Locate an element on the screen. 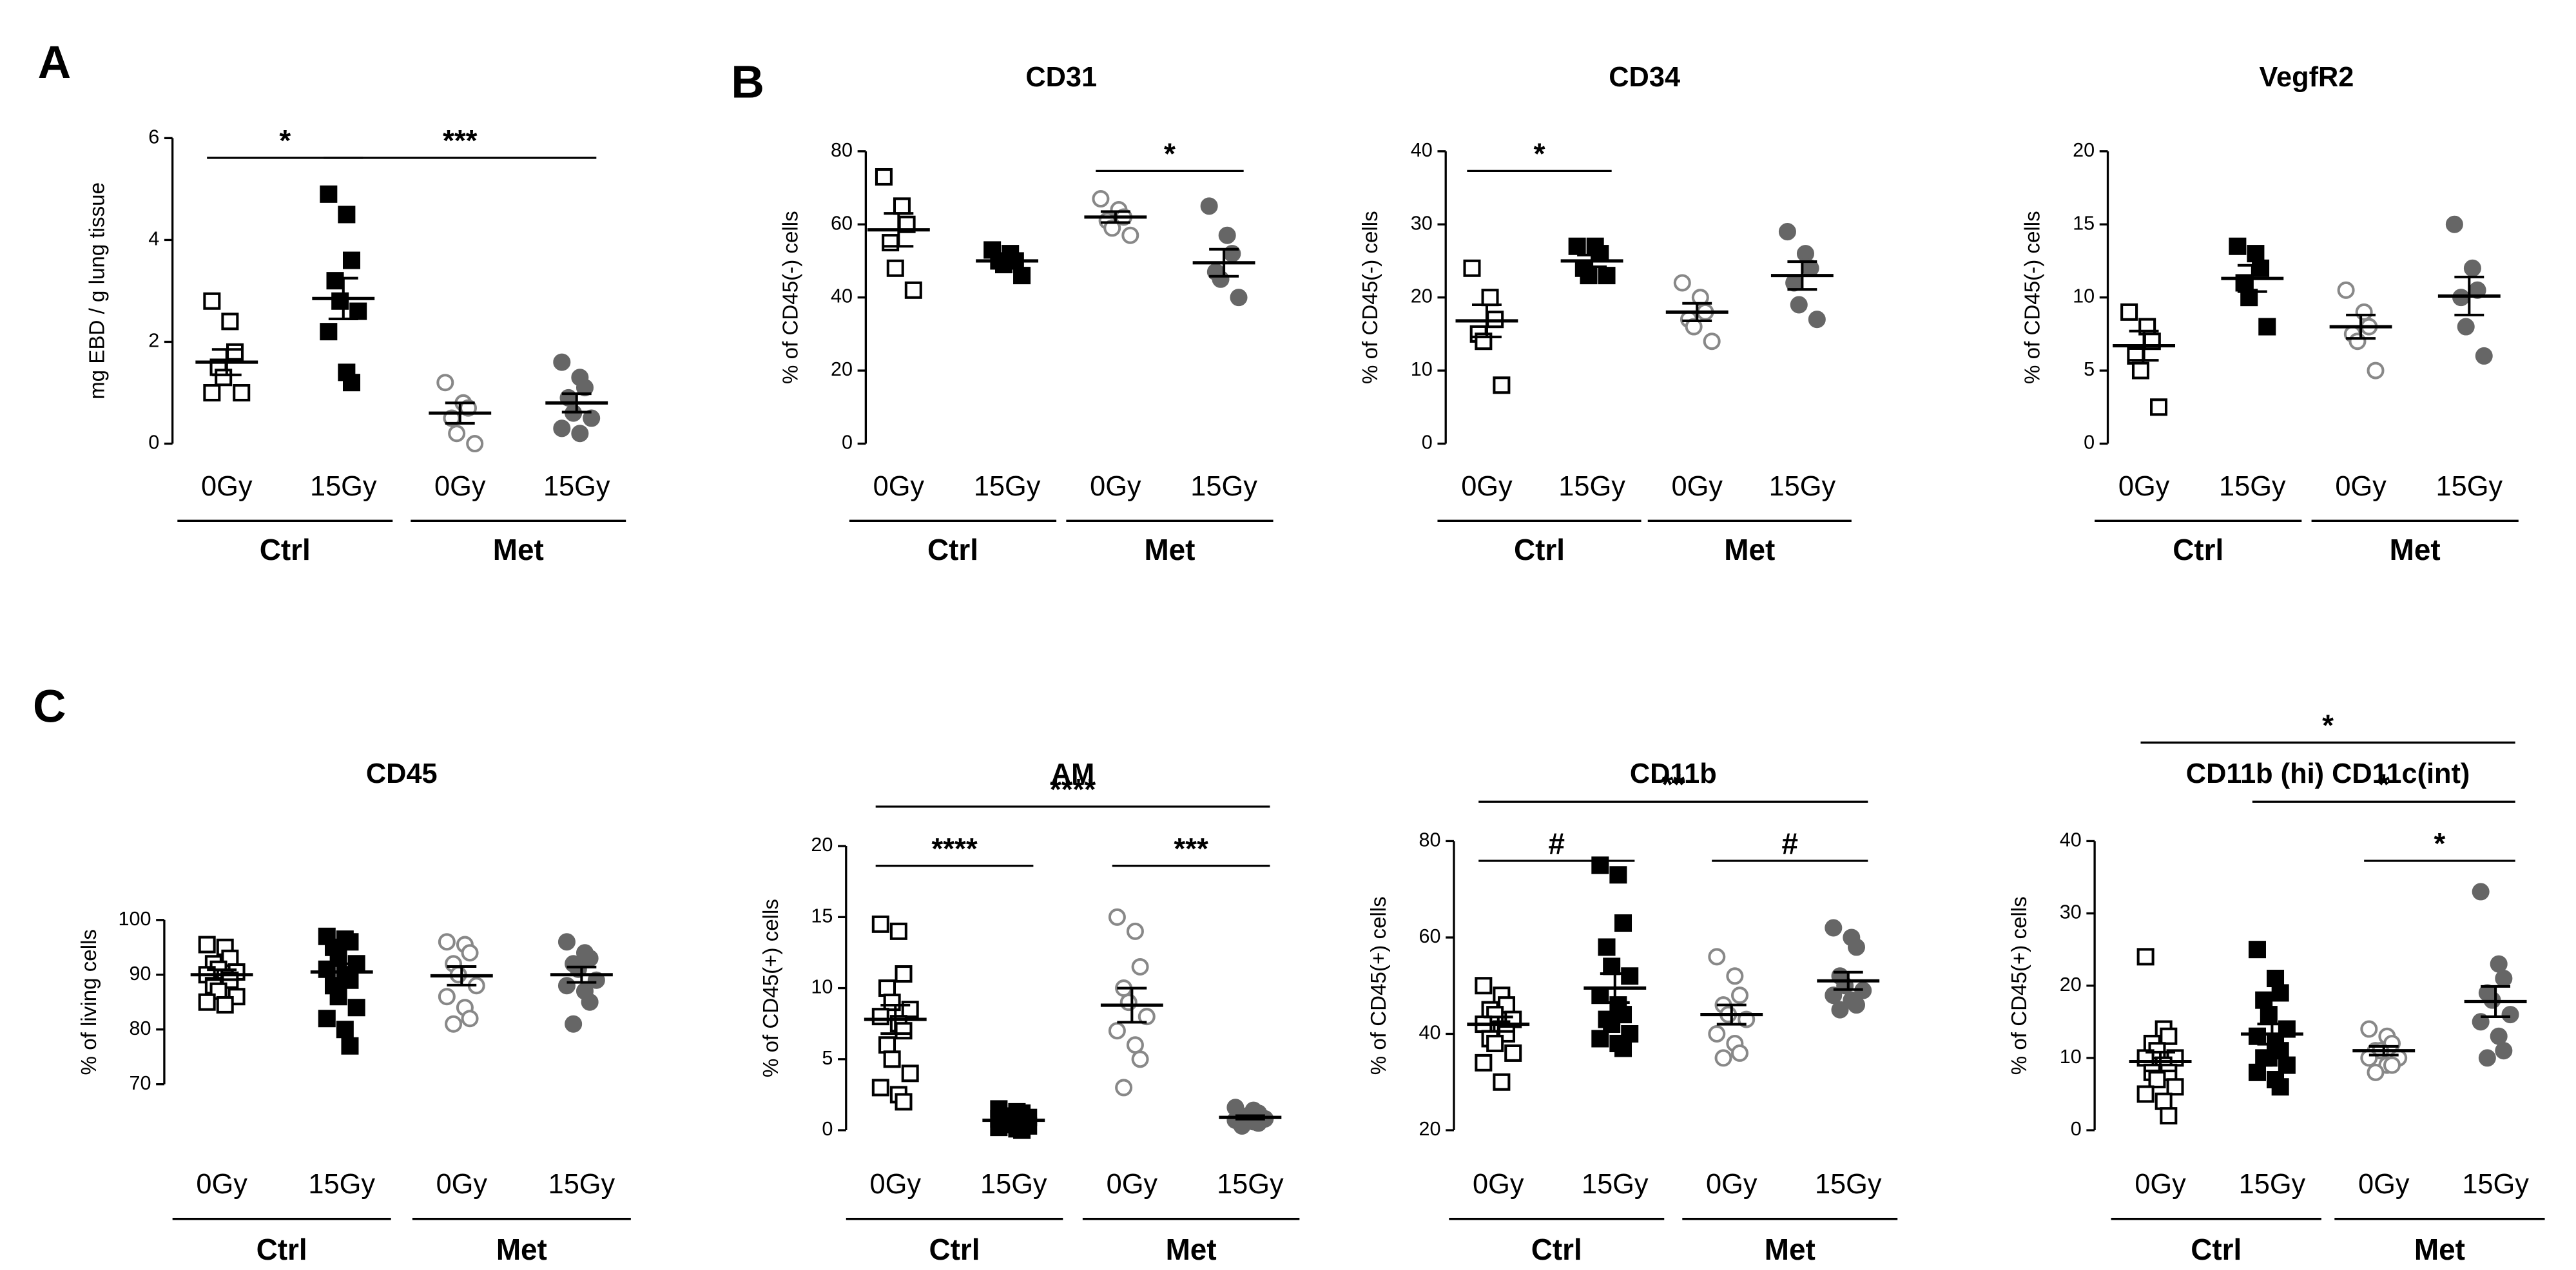 This screenshot has height=1270, width=2576. y-axis-label: mg EBD / g lung tissue is located at coordinates (98, 290).